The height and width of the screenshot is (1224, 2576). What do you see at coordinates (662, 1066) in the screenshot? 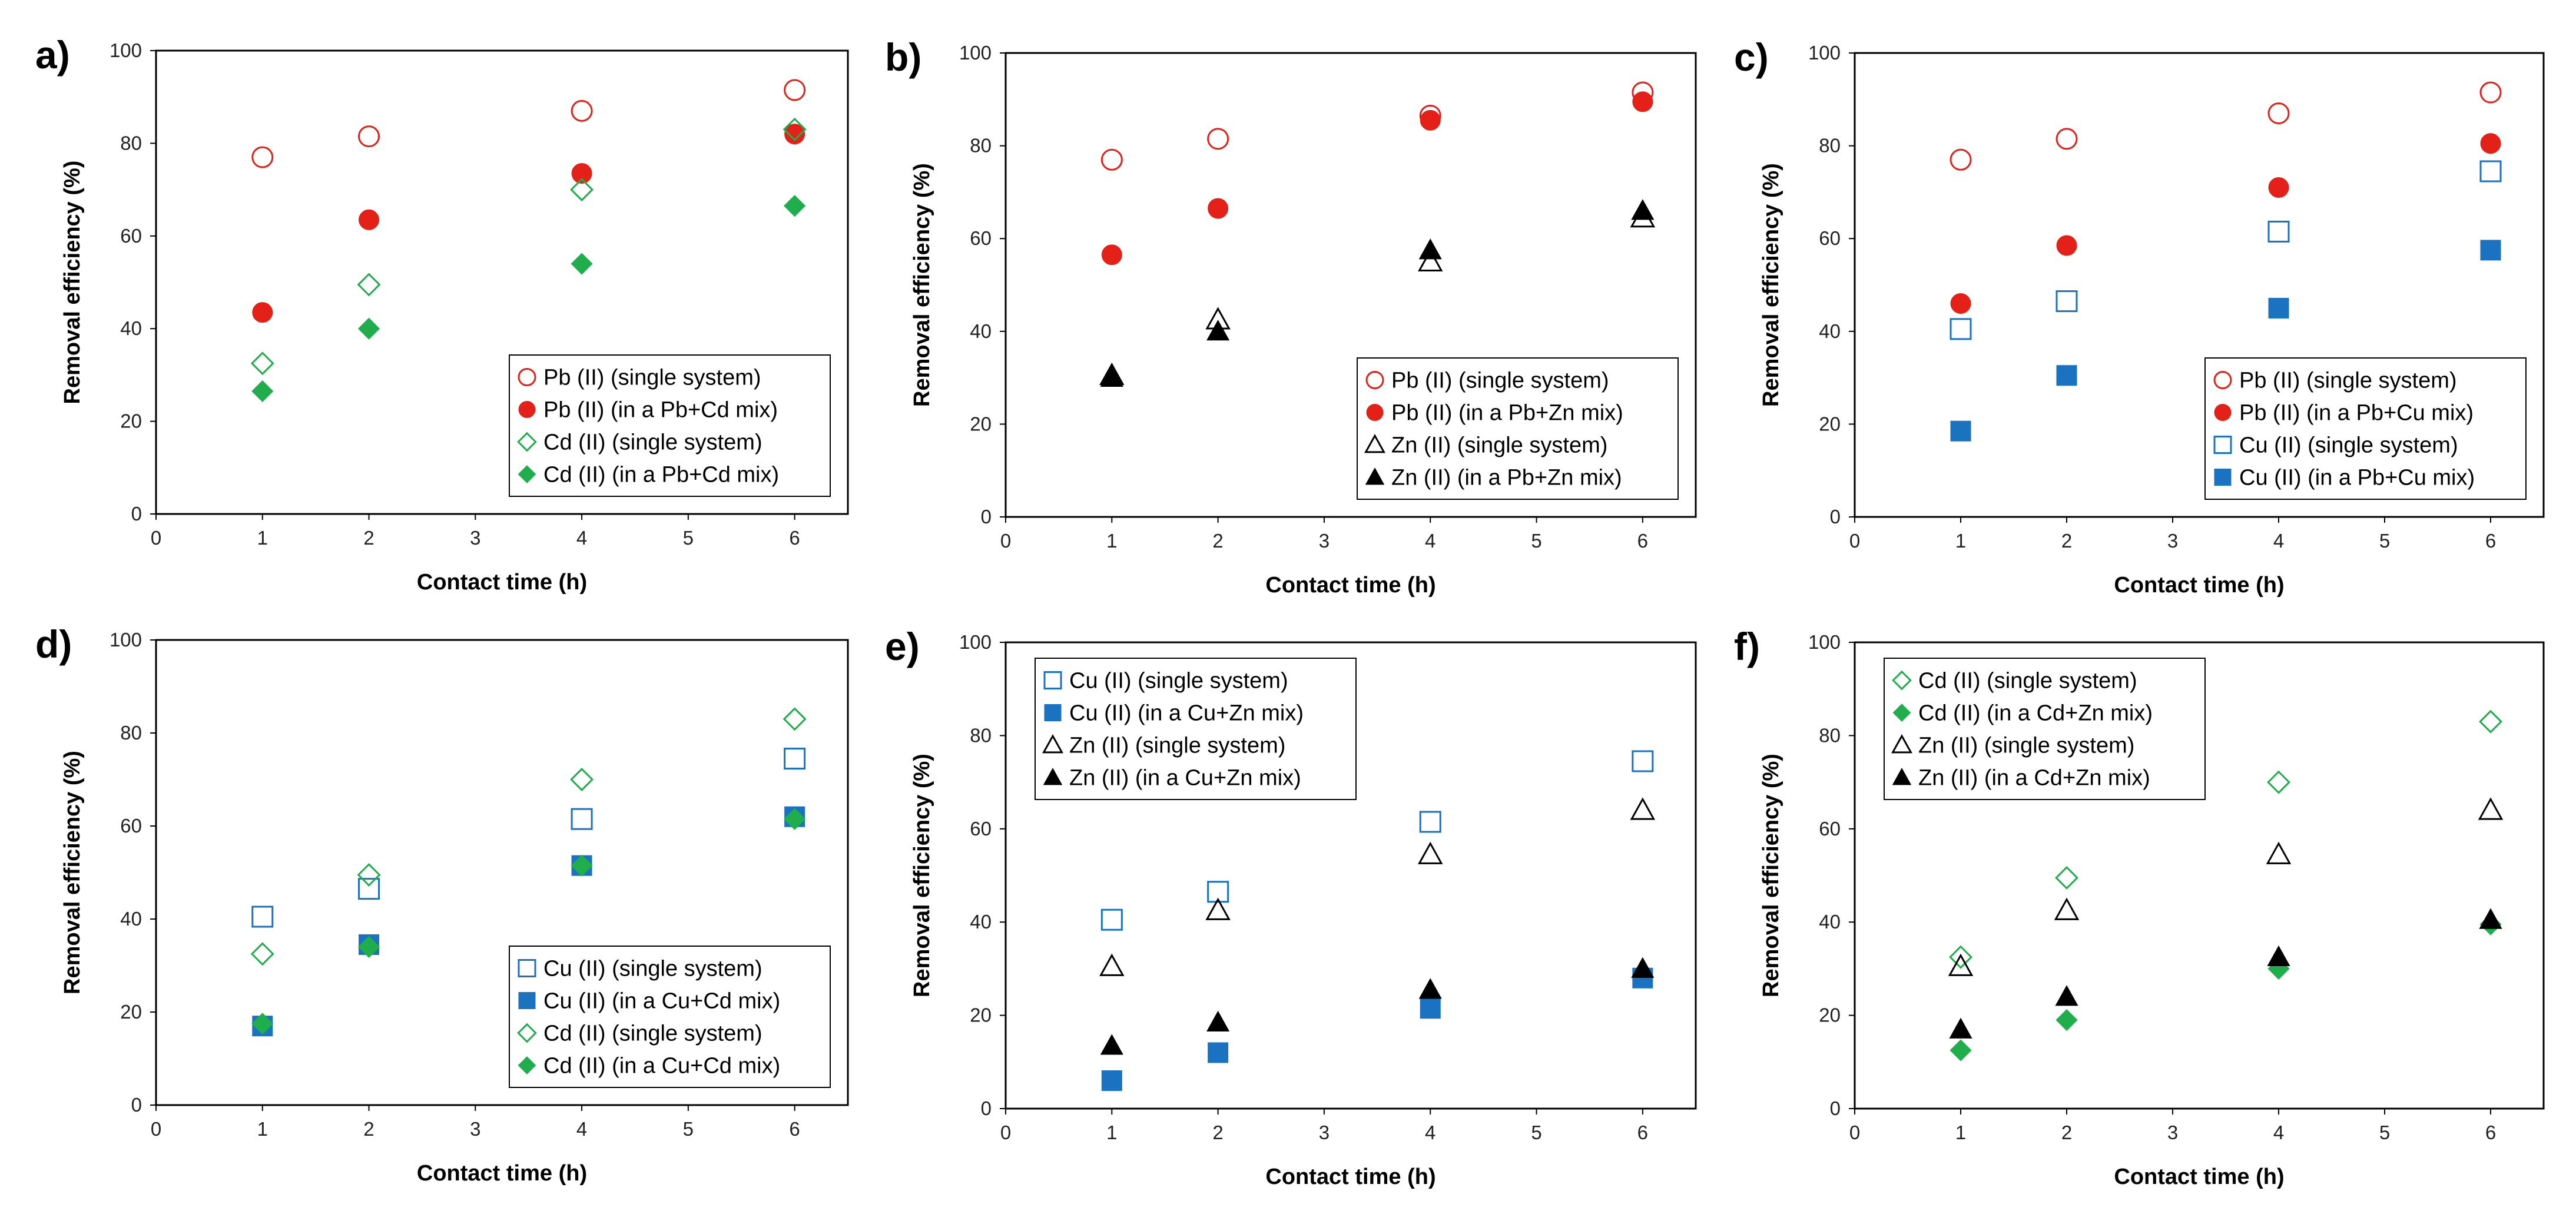
I see `legend-entry: Cd (II) (in a Cu+Cd mix)` at bounding box center [662, 1066].